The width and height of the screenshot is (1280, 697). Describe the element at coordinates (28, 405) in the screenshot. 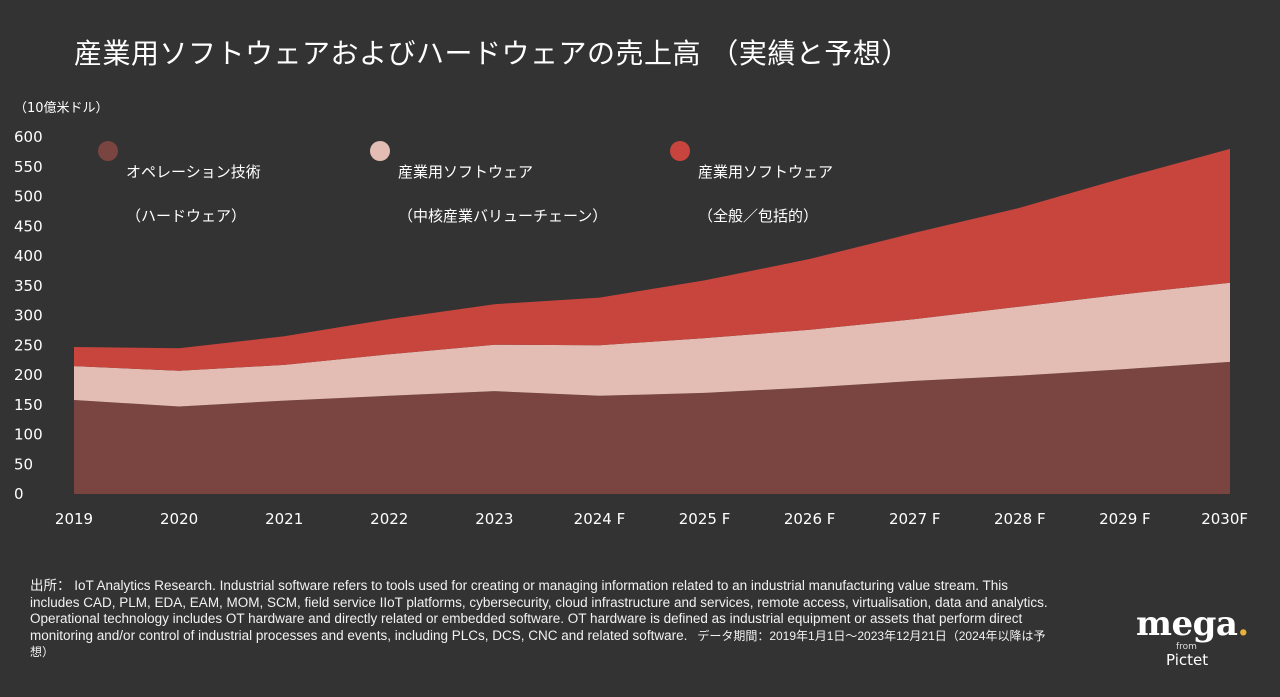

I see `y-tick-label: 150` at that location.